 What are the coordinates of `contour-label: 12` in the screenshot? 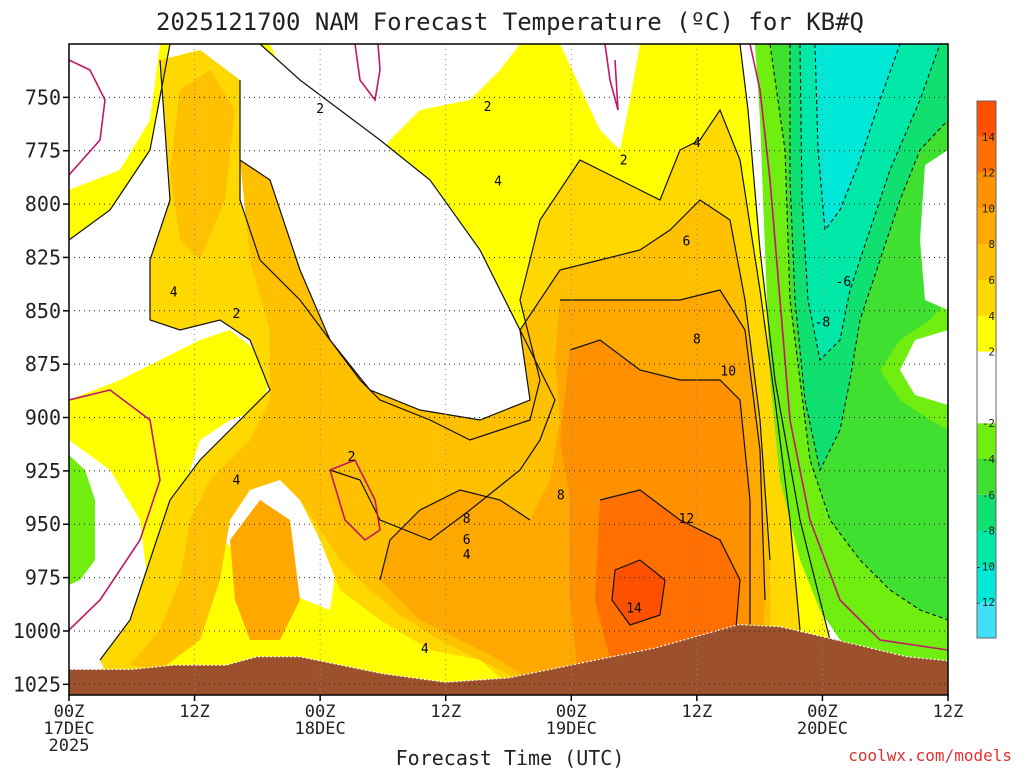 It's located at (687, 519).